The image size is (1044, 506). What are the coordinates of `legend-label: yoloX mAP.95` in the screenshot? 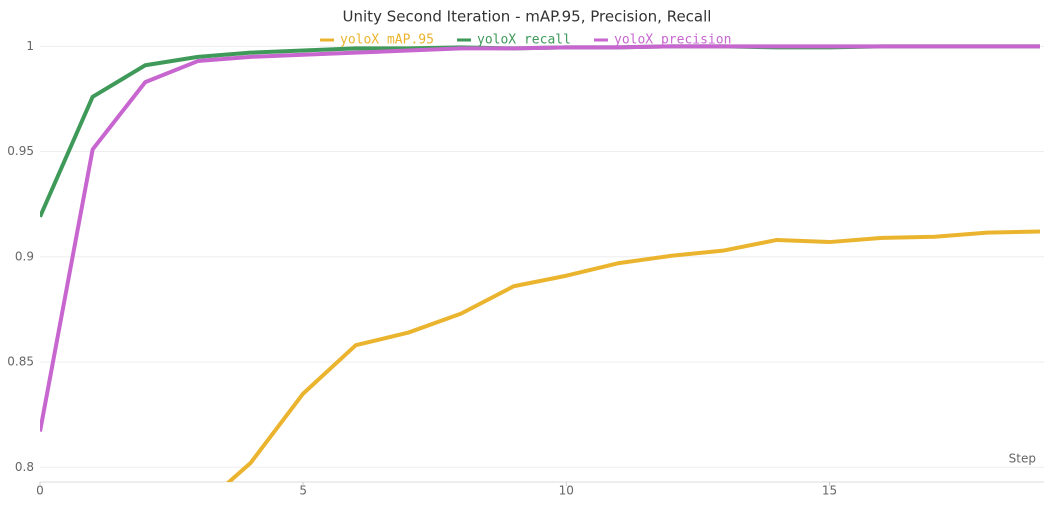 It's located at (387, 40).